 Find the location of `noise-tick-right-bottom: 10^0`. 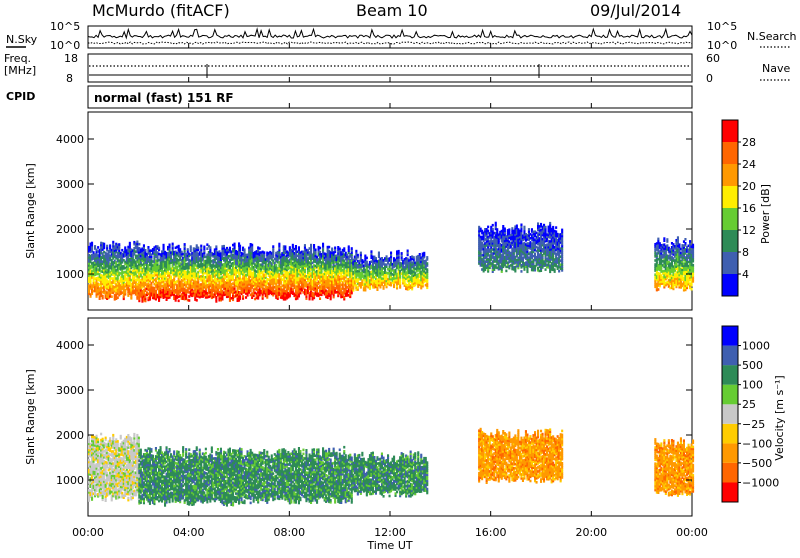

noise-tick-right-bottom: 10^0 is located at coordinates (722, 45).